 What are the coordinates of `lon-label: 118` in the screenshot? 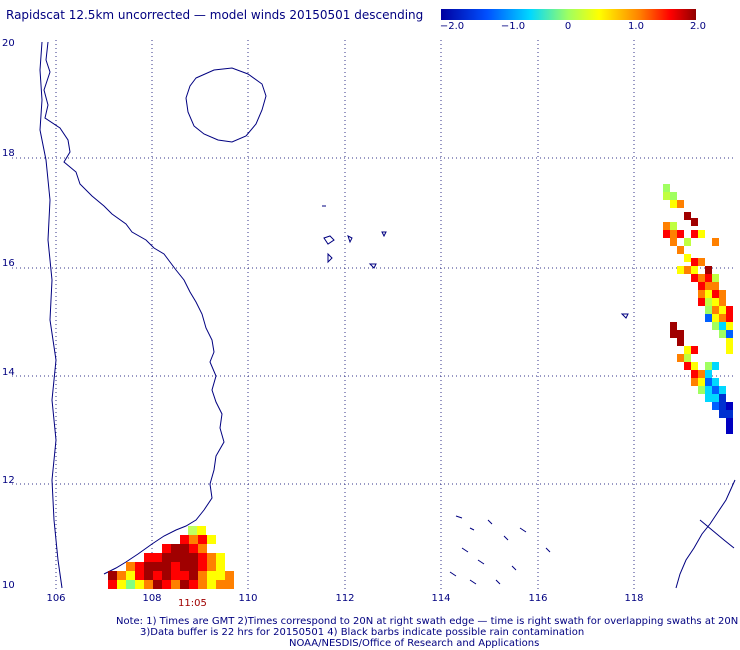 It's located at (634, 598).